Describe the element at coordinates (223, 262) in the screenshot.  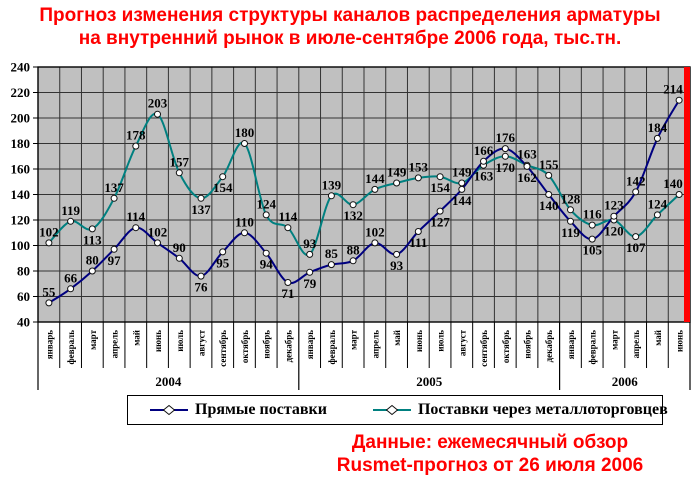
I see `data-label: 95` at that location.